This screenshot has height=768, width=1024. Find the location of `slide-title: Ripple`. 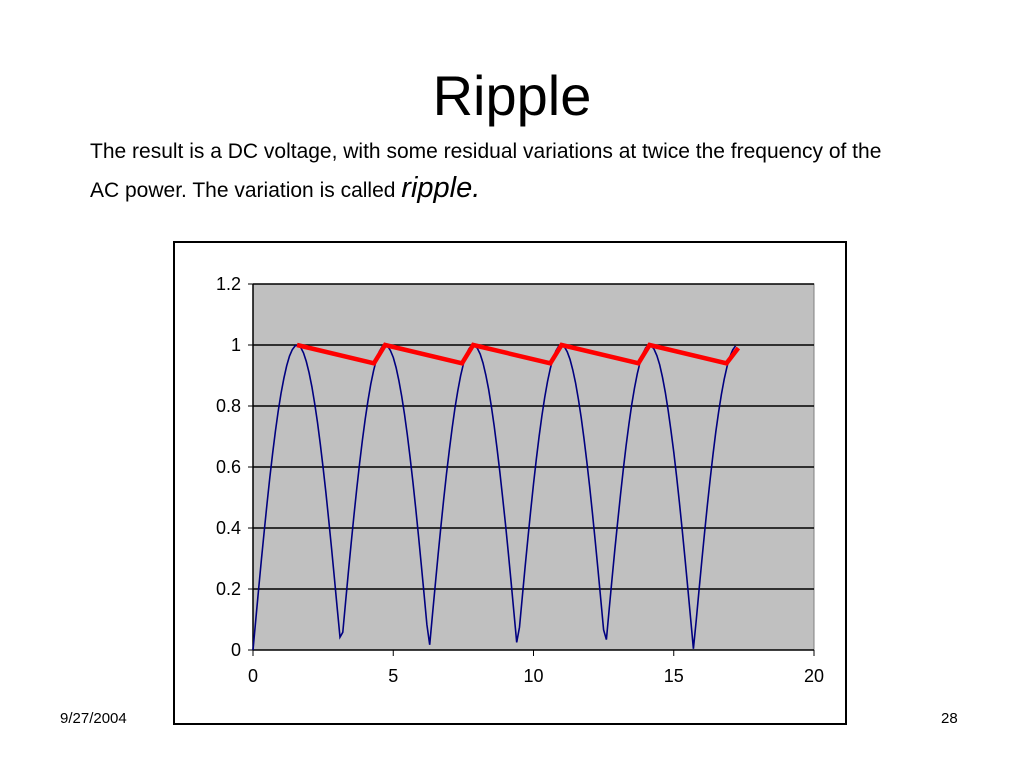

slide-title: Ripple is located at coordinates (512, 95).